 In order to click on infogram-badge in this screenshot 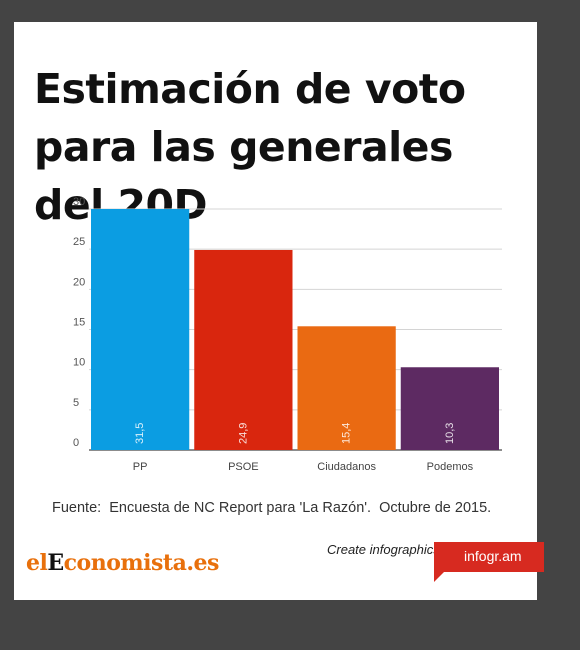, I will do `click(489, 557)`.